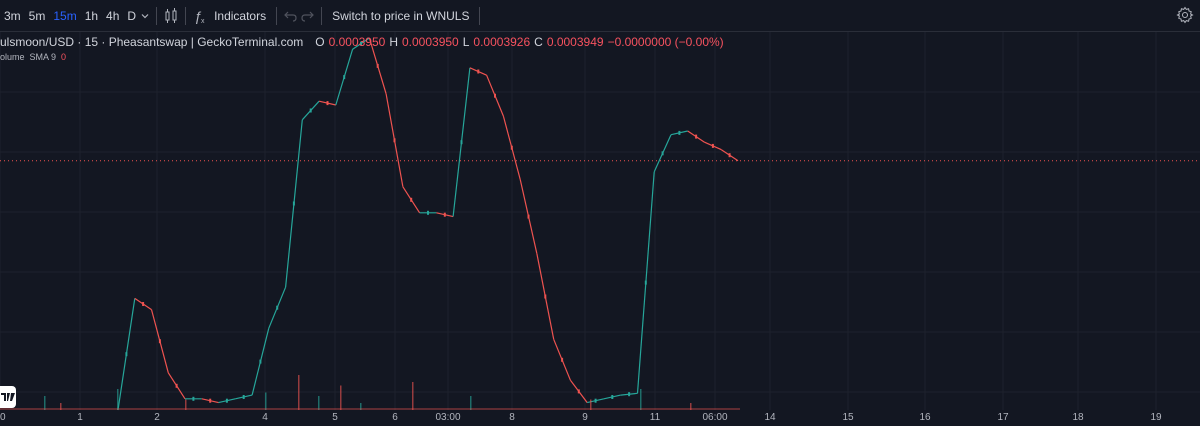 This screenshot has height=426, width=1200. I want to click on candles-icon, so click(171, 16).